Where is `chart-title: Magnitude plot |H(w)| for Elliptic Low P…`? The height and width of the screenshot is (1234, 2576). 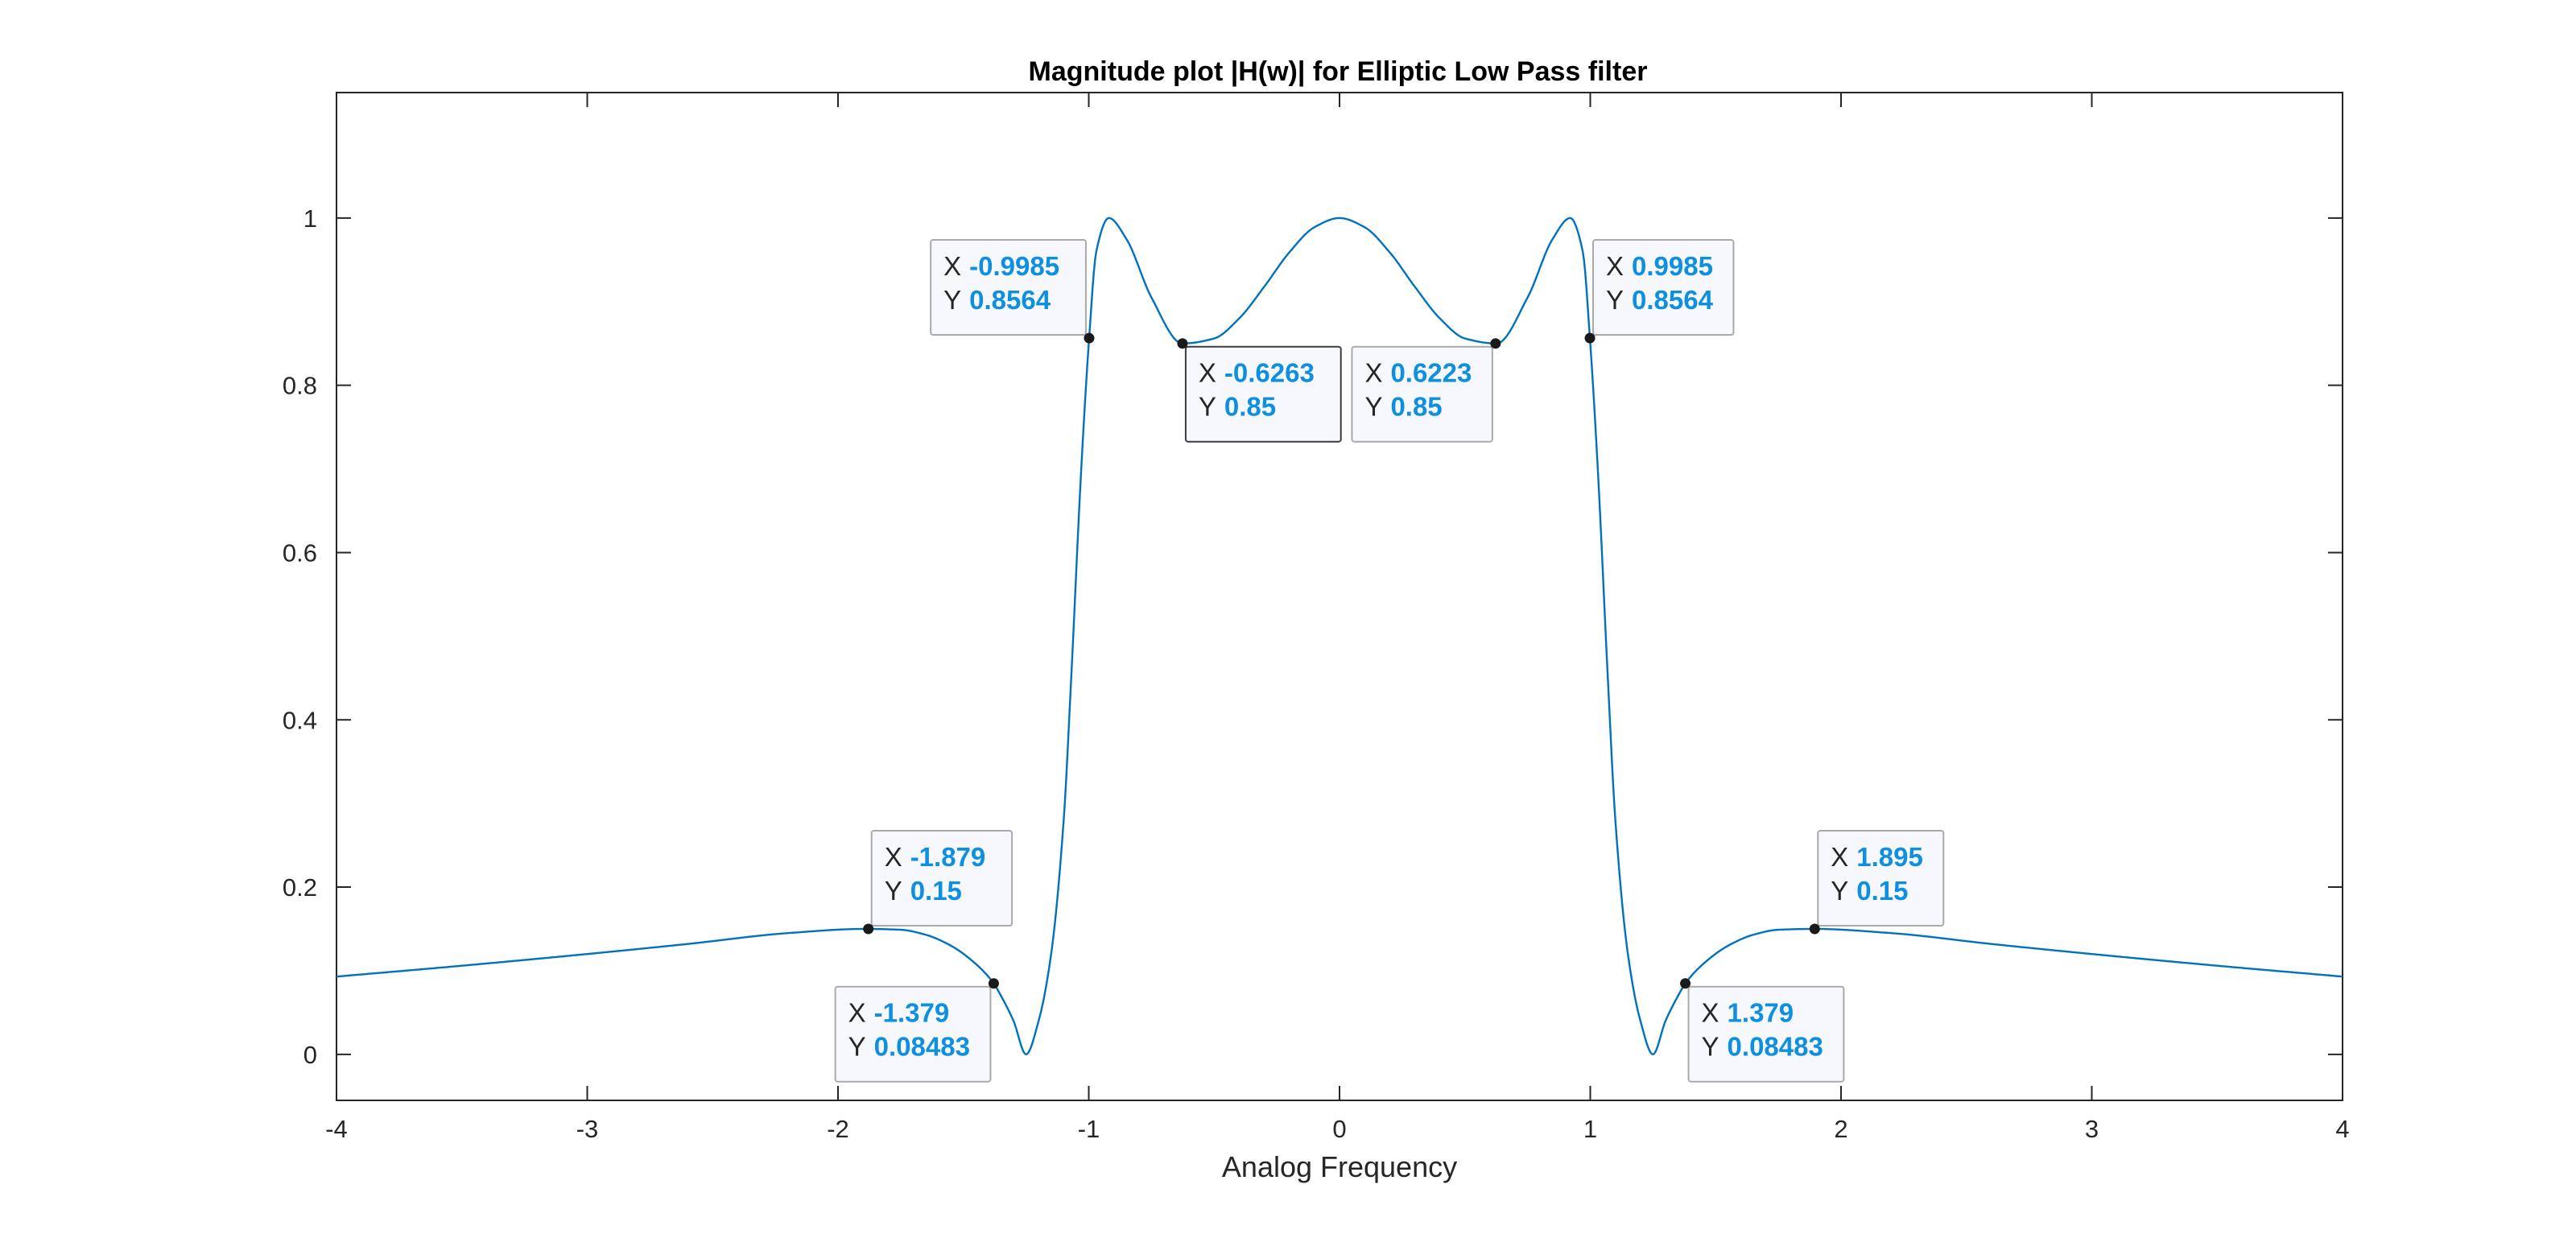
chart-title: Magnitude plot |H(w)| for Elliptic Low P… is located at coordinates (1338, 71).